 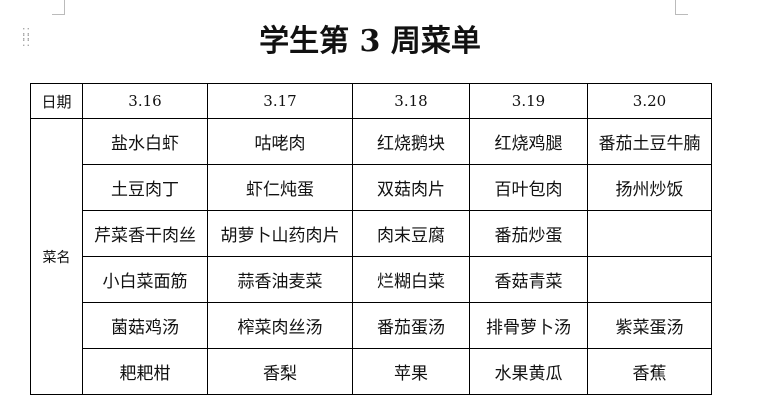 What do you see at coordinates (145, 371) in the screenshot?
I see `dish-cell: 耙耙柑` at bounding box center [145, 371].